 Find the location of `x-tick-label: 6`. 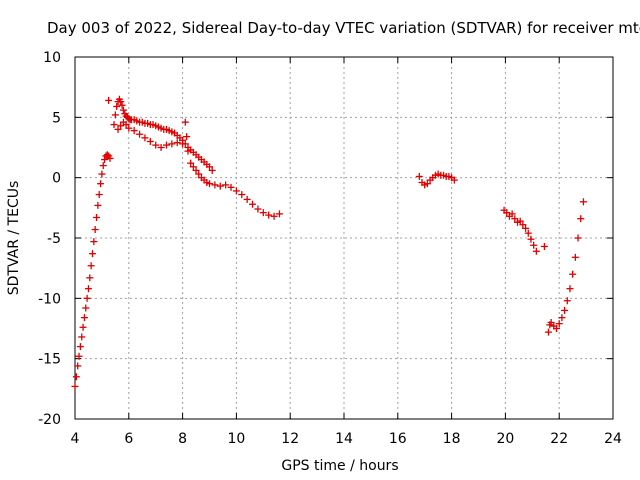

x-tick-label: 6 is located at coordinates (128, 439).